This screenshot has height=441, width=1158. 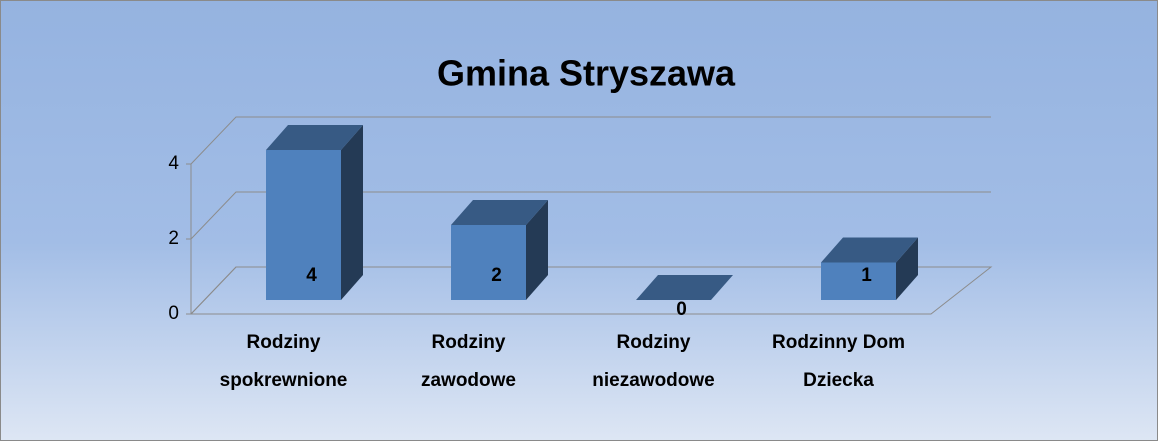 What do you see at coordinates (173, 163) in the screenshot?
I see `y-tick-label: 4` at bounding box center [173, 163].